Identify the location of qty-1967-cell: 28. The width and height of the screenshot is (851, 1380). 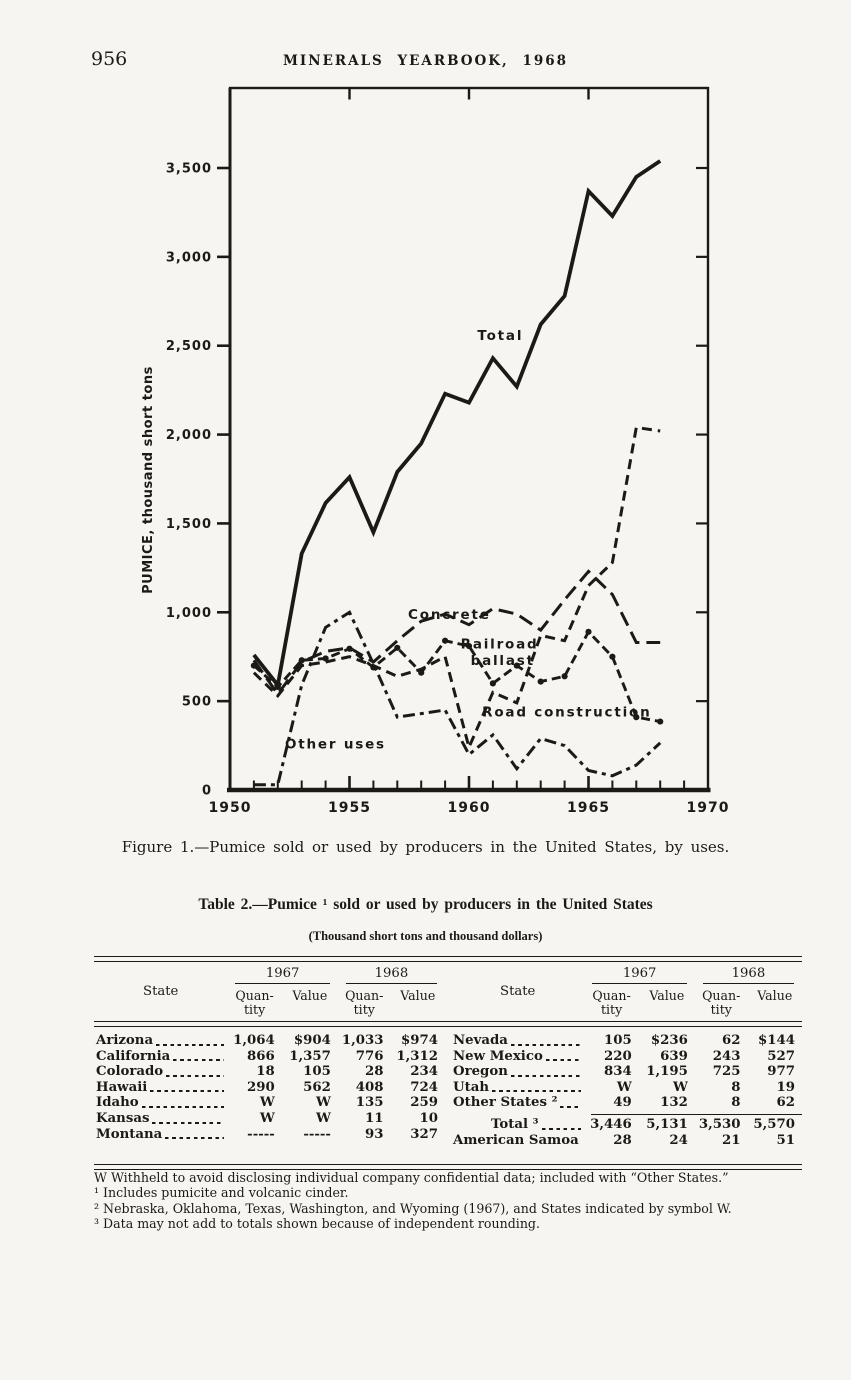
(622, 1140).